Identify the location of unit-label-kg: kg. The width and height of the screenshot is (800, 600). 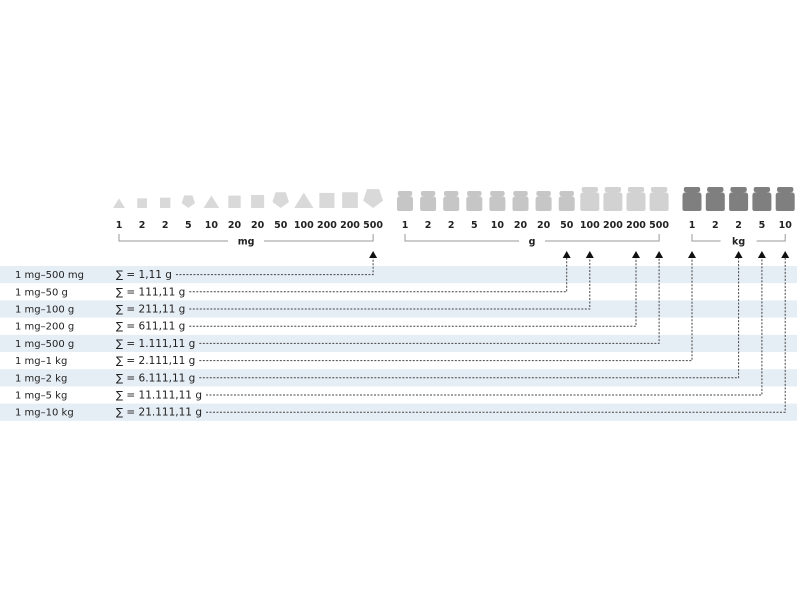
(738, 242).